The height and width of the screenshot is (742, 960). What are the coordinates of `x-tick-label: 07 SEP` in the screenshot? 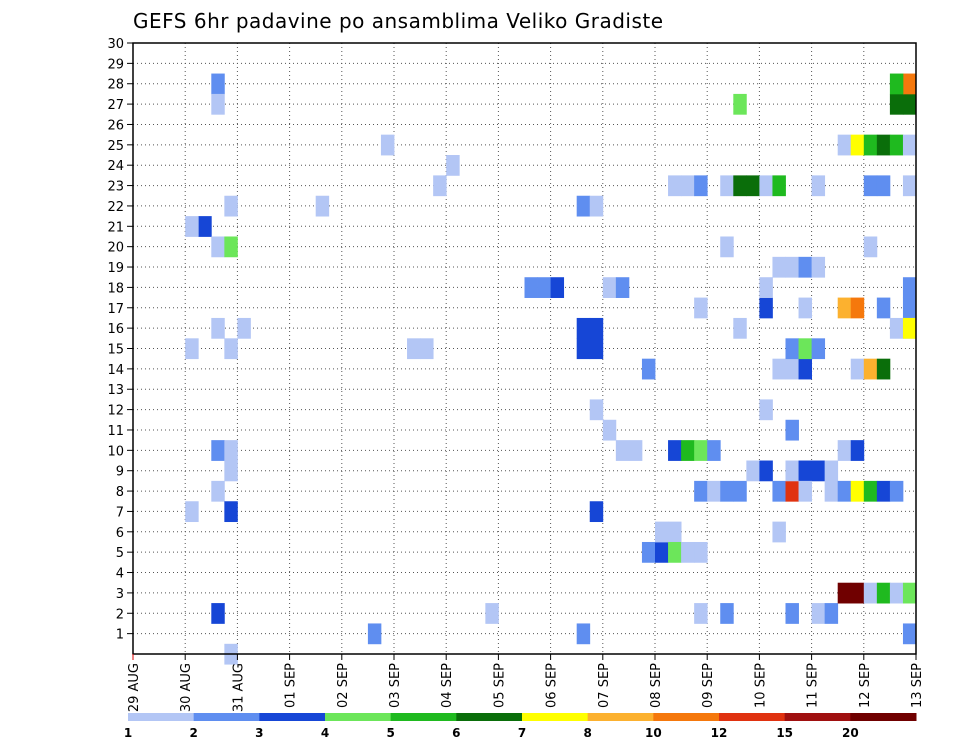 It's located at (604, 685).